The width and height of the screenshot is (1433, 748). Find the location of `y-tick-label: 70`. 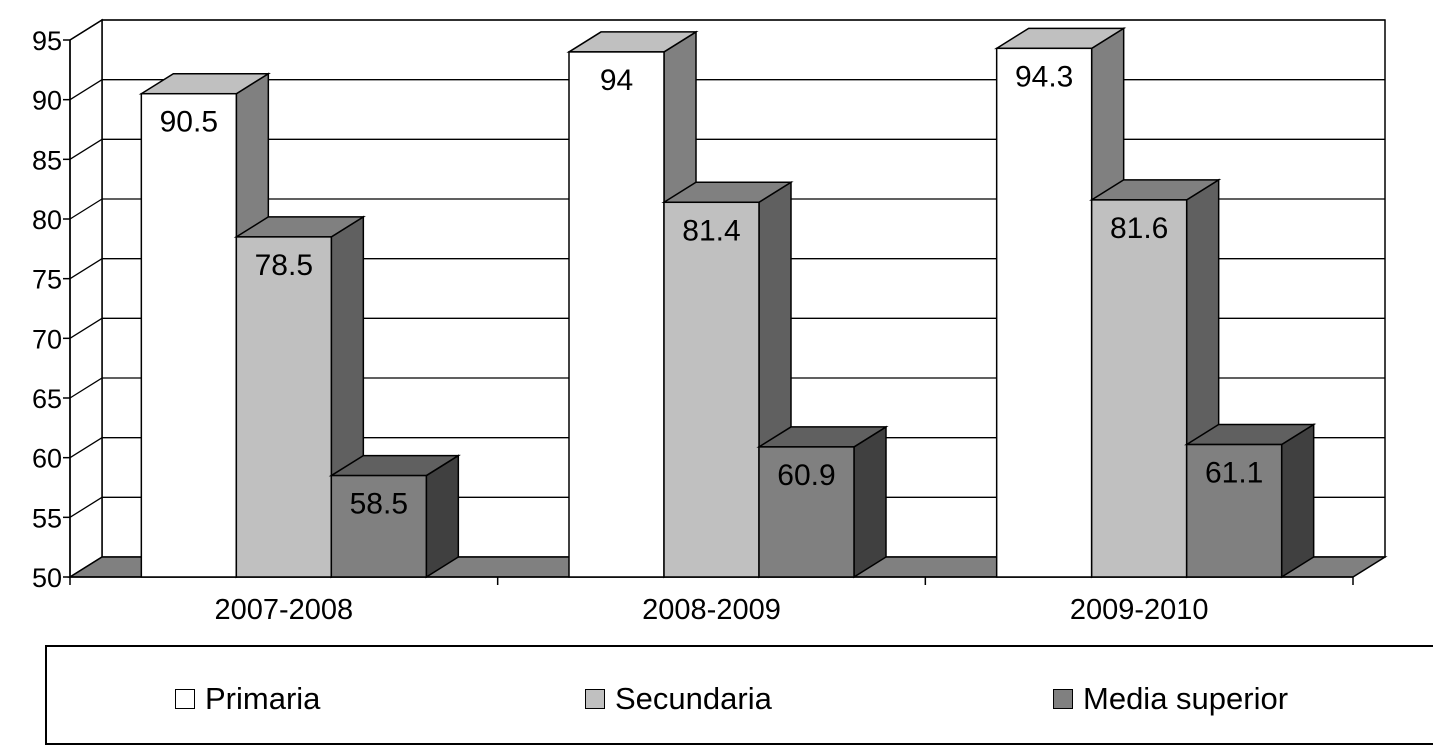

y-tick-label: 70 is located at coordinates (47, 339).